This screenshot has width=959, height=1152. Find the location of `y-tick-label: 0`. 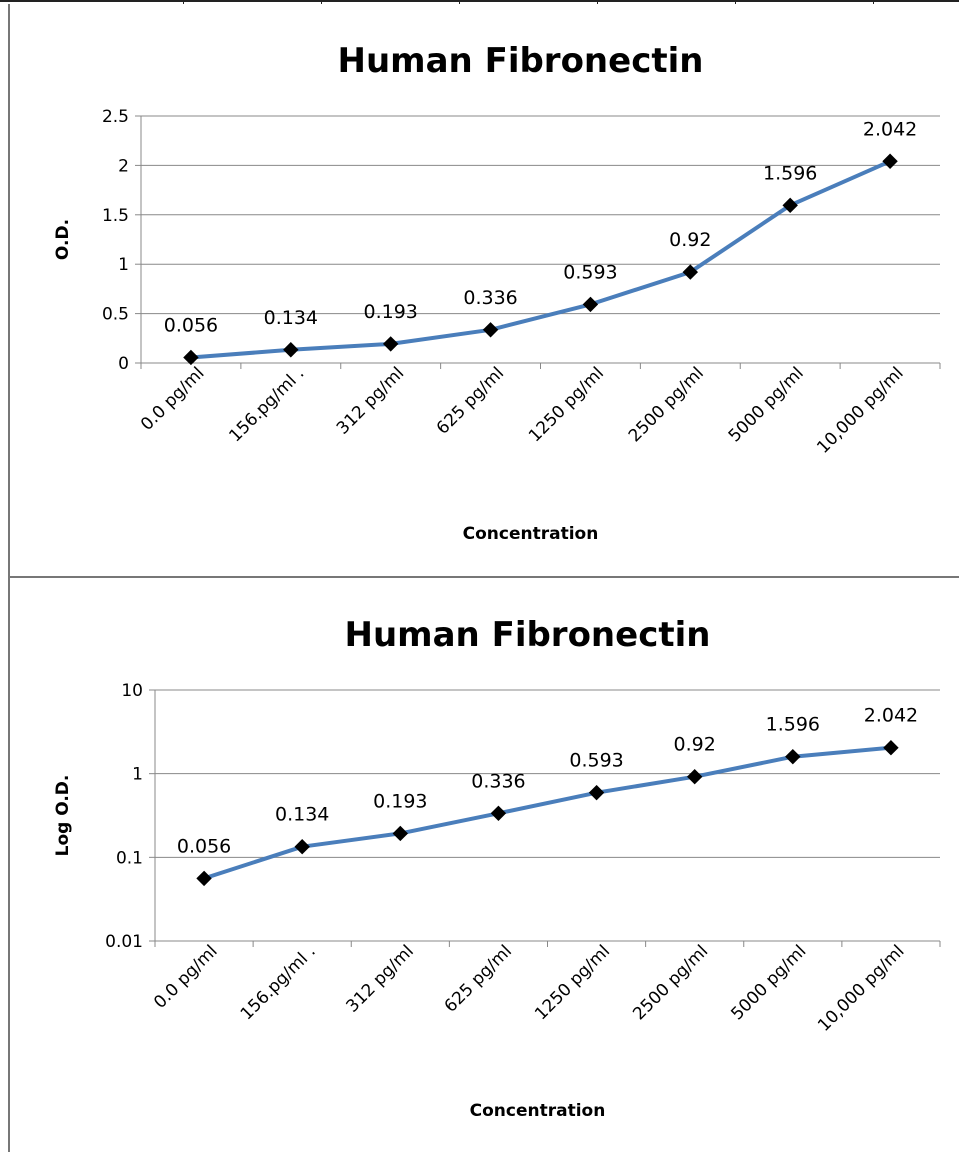

y-tick-label: 0 is located at coordinates (123, 364).